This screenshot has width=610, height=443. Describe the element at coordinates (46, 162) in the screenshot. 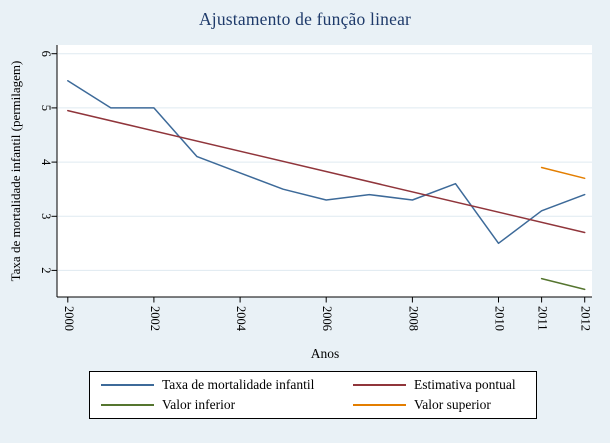

I see `y-tick-label: 4` at that location.